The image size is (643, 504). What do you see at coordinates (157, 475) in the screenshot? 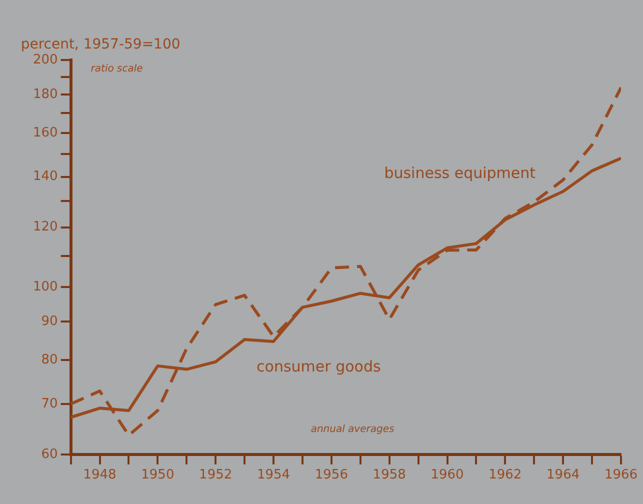
I see `x-tick-label: 1950` at bounding box center [157, 475].